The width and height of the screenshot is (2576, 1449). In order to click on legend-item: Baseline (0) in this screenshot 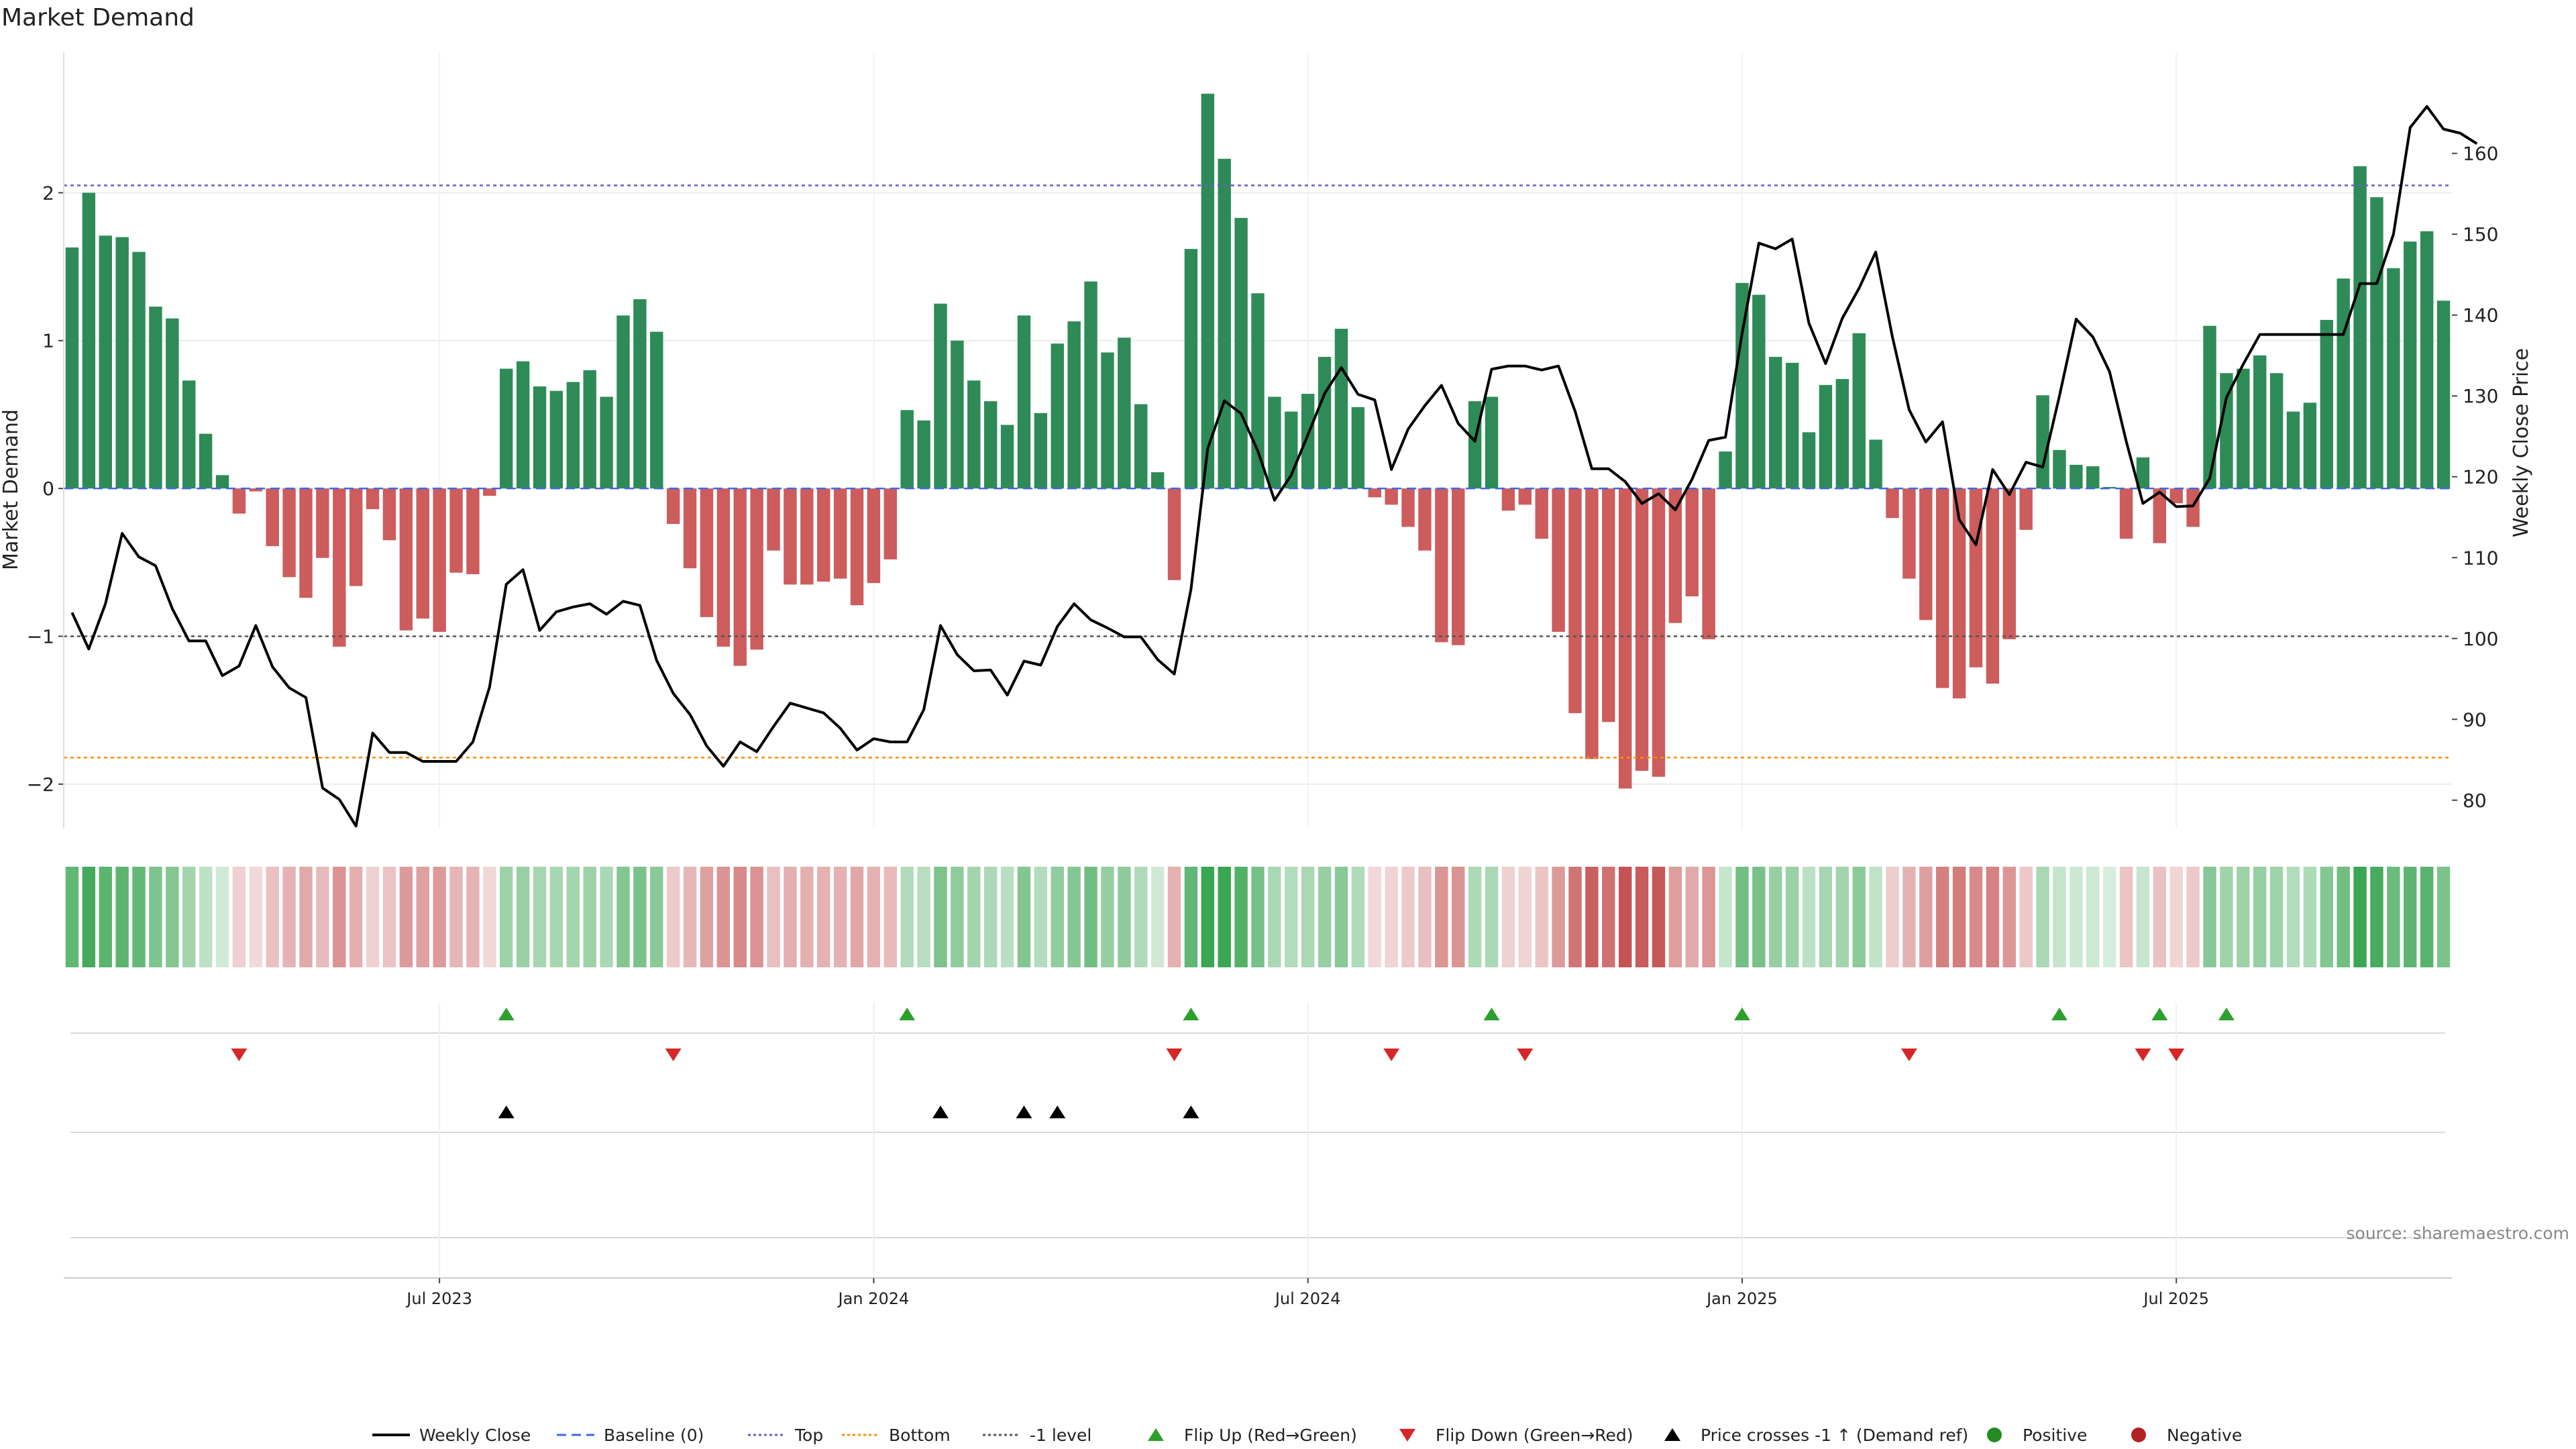, I will do `click(630, 1435)`.